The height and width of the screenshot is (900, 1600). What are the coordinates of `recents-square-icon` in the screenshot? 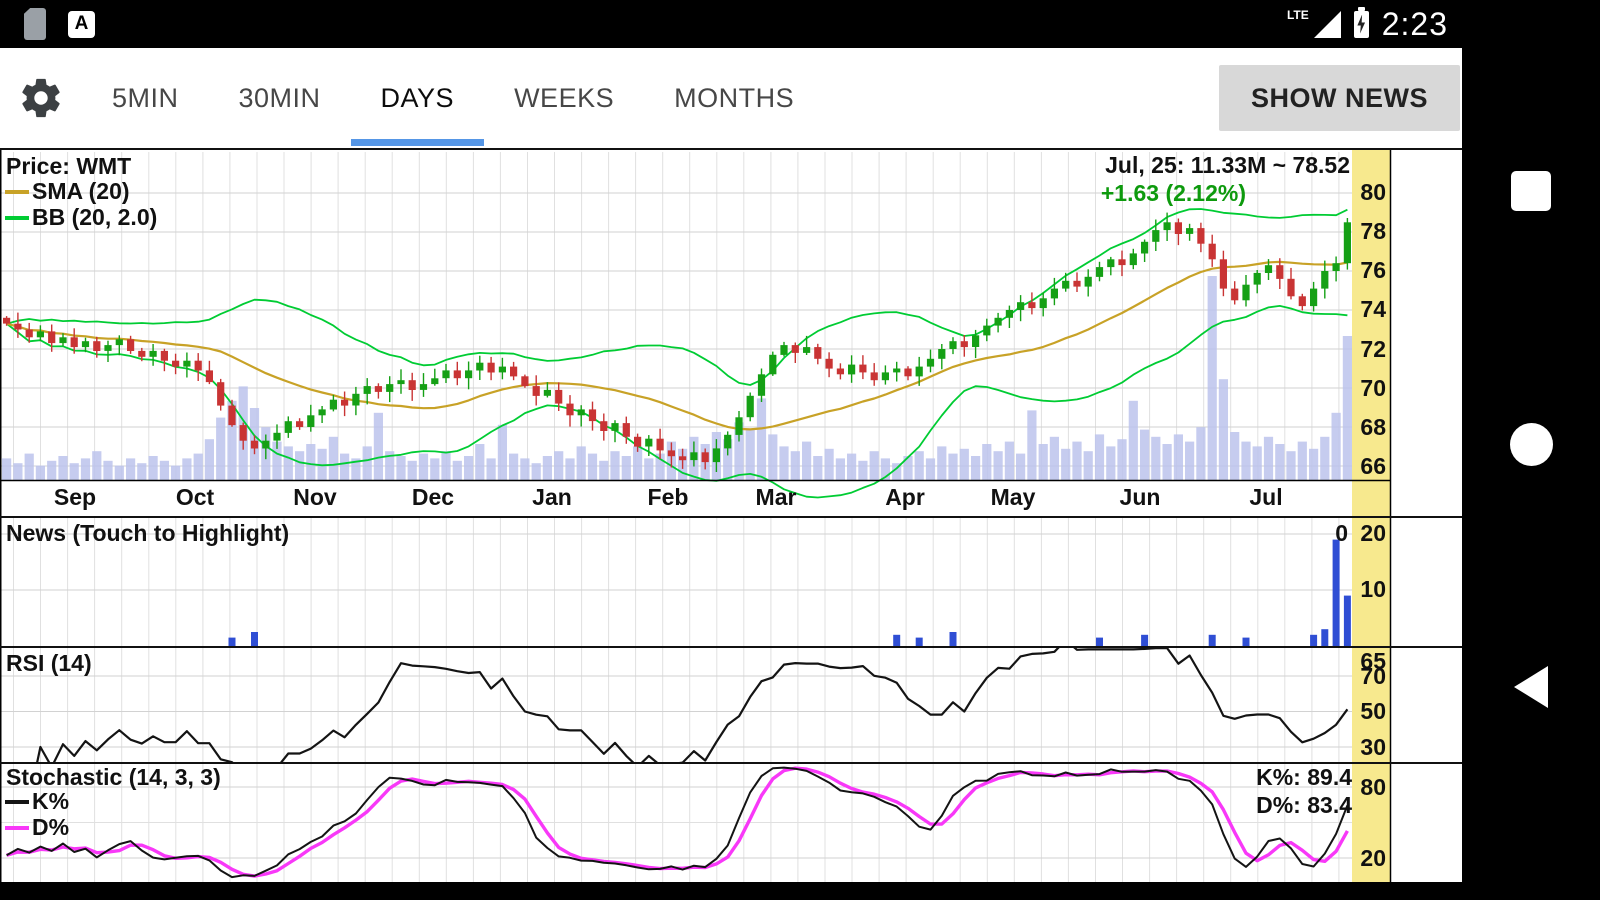 It's located at (1531, 191).